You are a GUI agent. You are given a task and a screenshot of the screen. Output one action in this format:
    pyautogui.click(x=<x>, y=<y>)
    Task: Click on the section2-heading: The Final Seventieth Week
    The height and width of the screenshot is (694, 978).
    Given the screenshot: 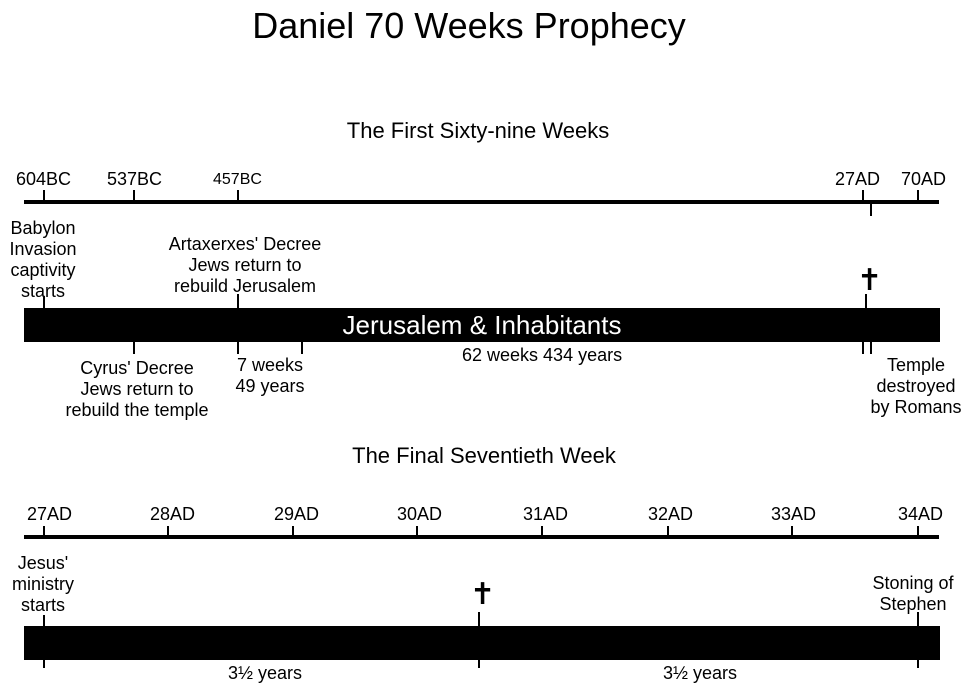 What is the action you would take?
    pyautogui.click(x=484, y=455)
    